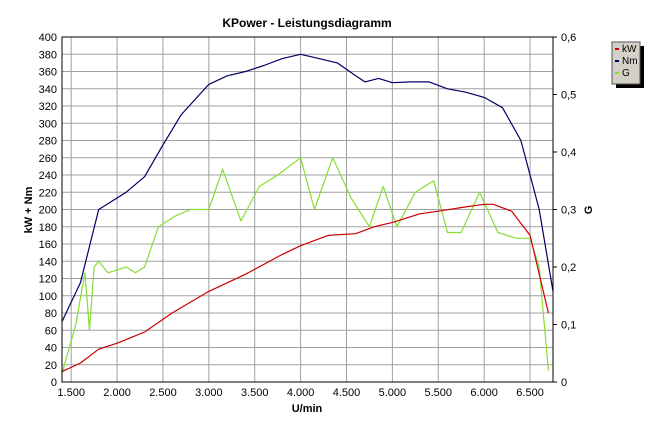  I want to click on x-tick-label: 2.500, so click(163, 393).